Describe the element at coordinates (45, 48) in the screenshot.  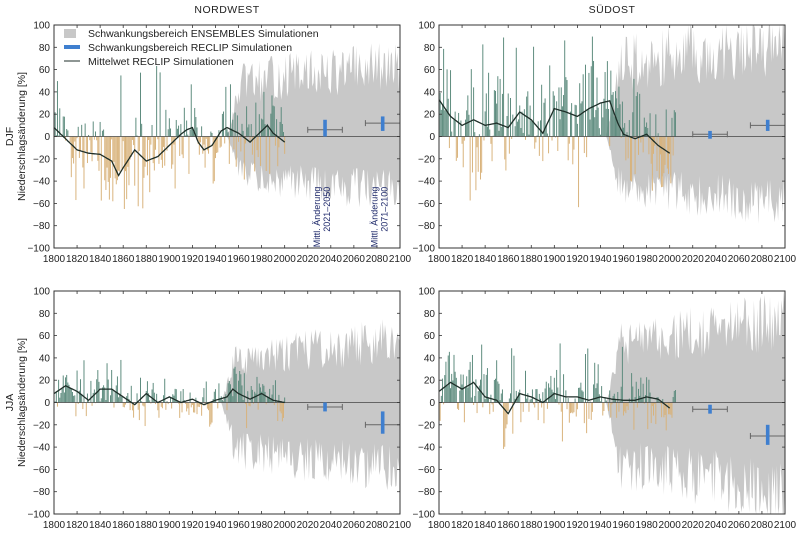
I see `y-tick-label: 80` at that location.